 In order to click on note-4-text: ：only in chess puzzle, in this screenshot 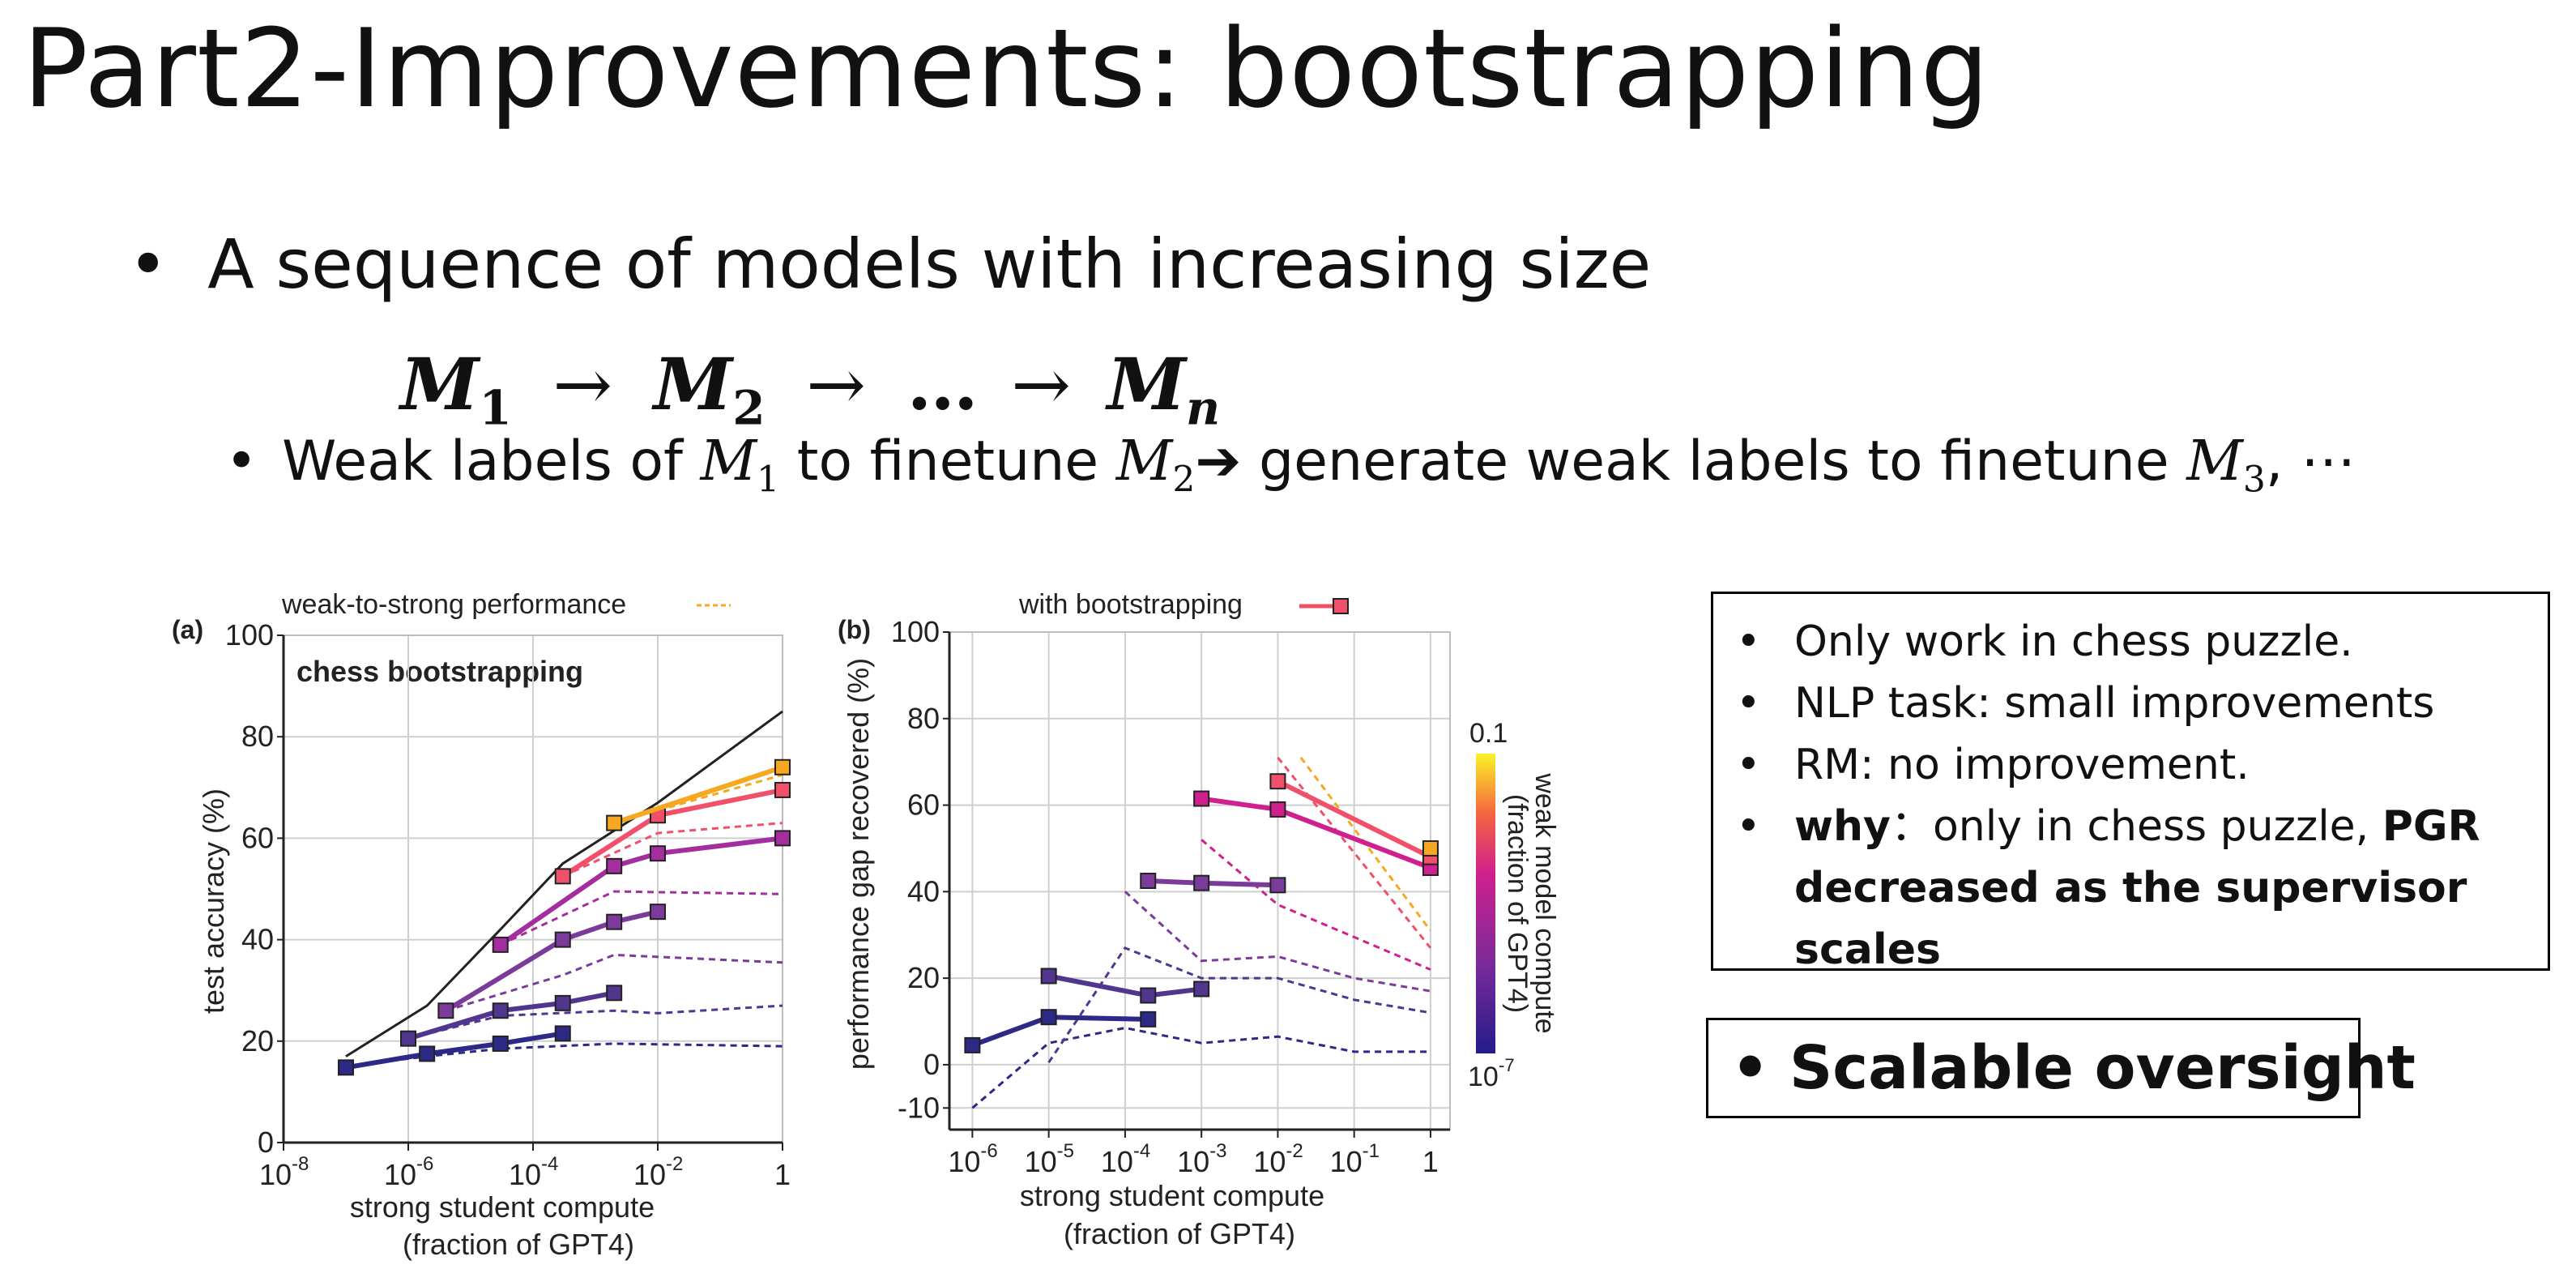, I will do `click(2136, 826)`.